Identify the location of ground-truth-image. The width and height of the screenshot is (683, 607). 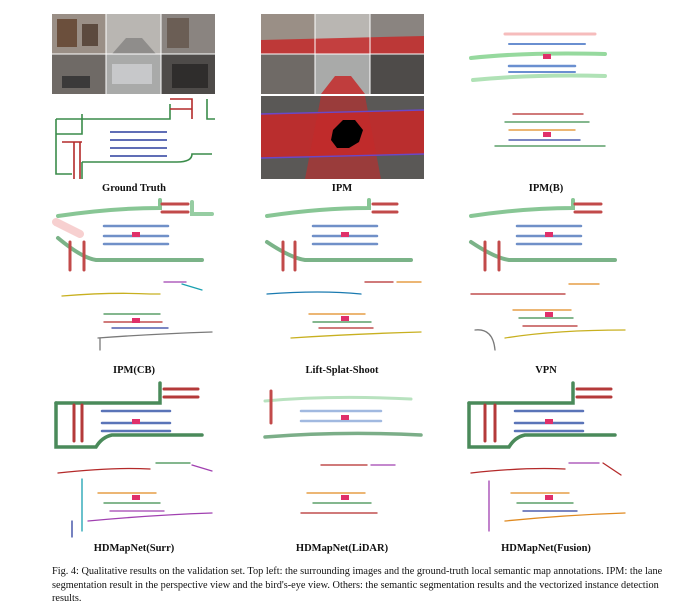
(133, 96).